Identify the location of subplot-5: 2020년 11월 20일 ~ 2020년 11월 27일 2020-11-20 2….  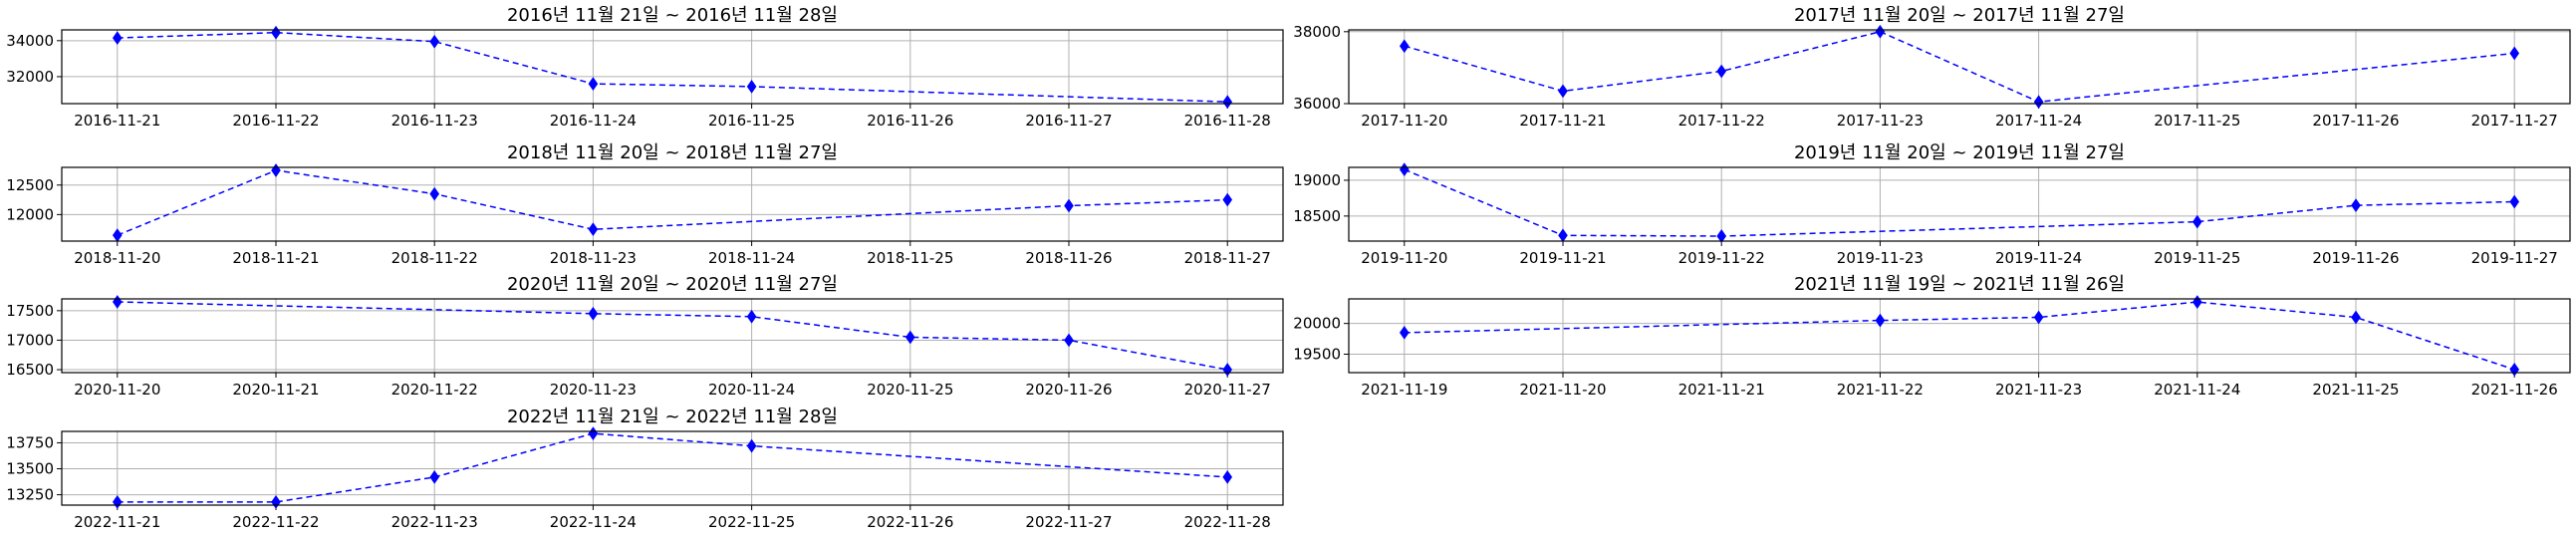
(645, 336).